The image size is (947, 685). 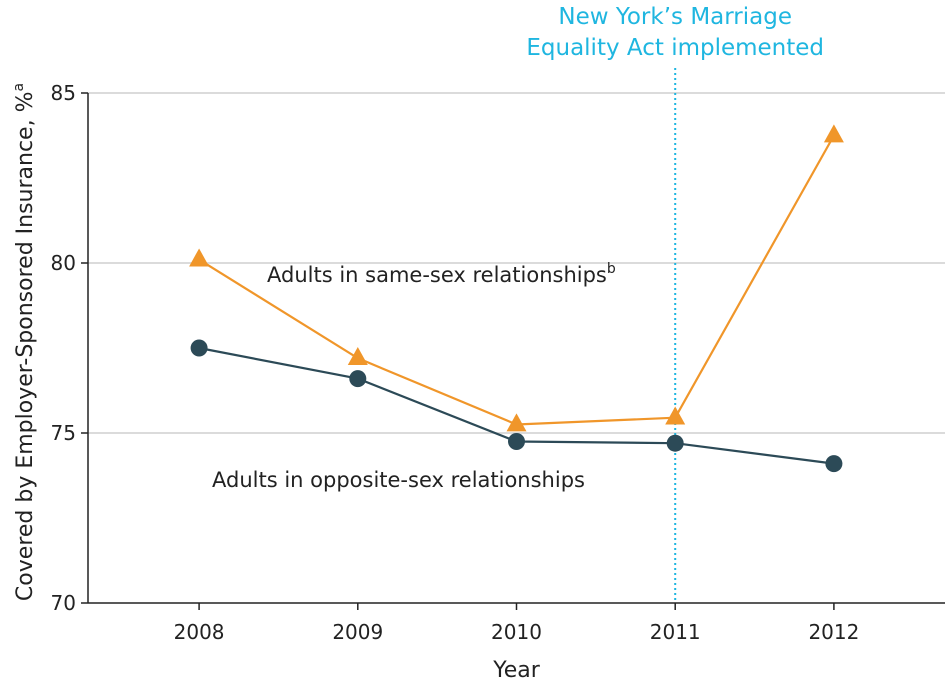 I want to click on x-tick-label-2009: 2009, so click(x=357, y=632).